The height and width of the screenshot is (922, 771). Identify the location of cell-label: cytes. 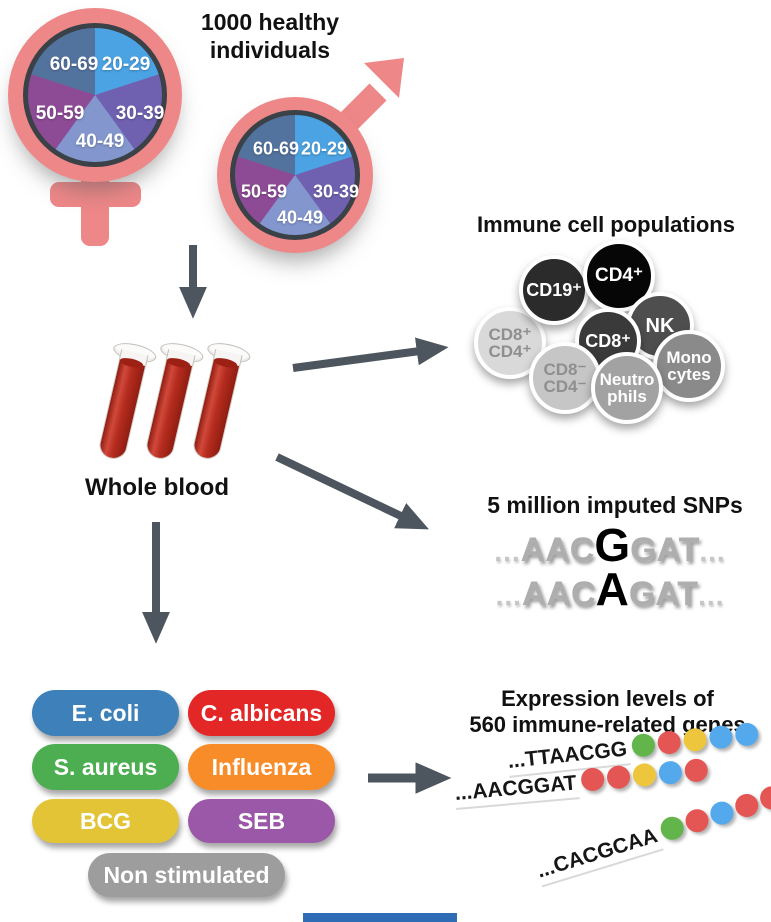
(689, 374).